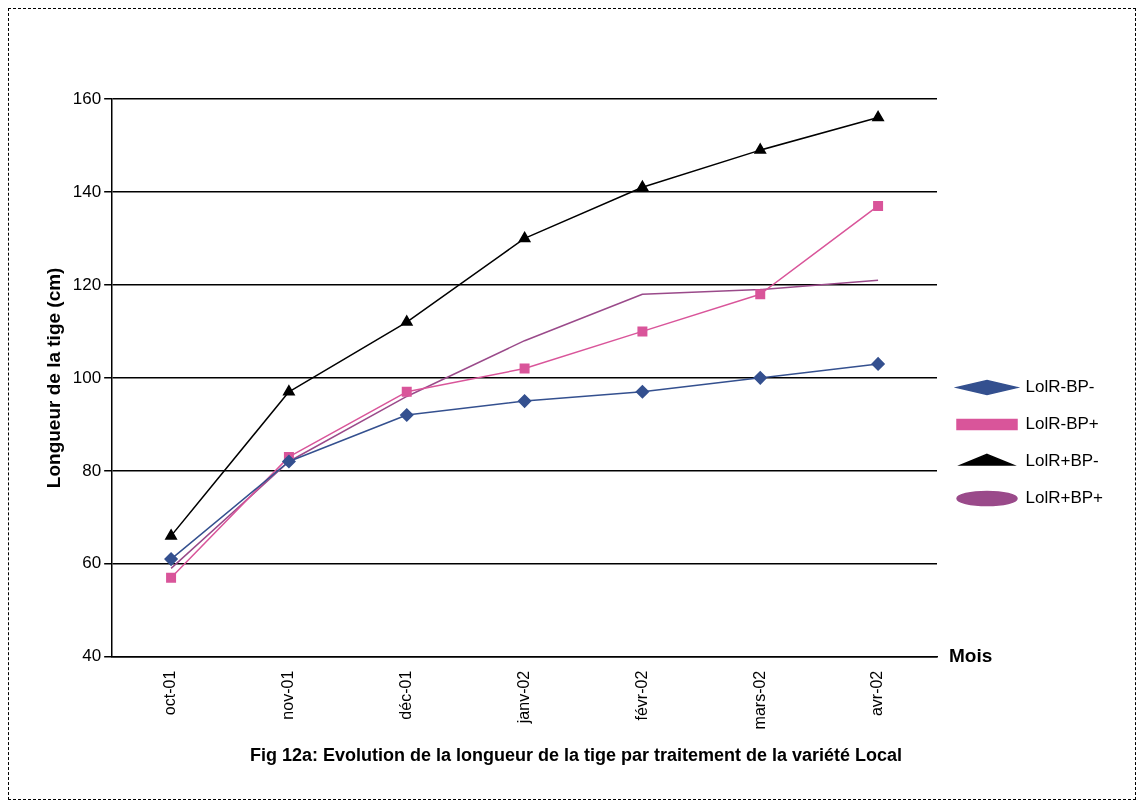  I want to click on legend-label: LolR+BP+, so click(1064, 498).